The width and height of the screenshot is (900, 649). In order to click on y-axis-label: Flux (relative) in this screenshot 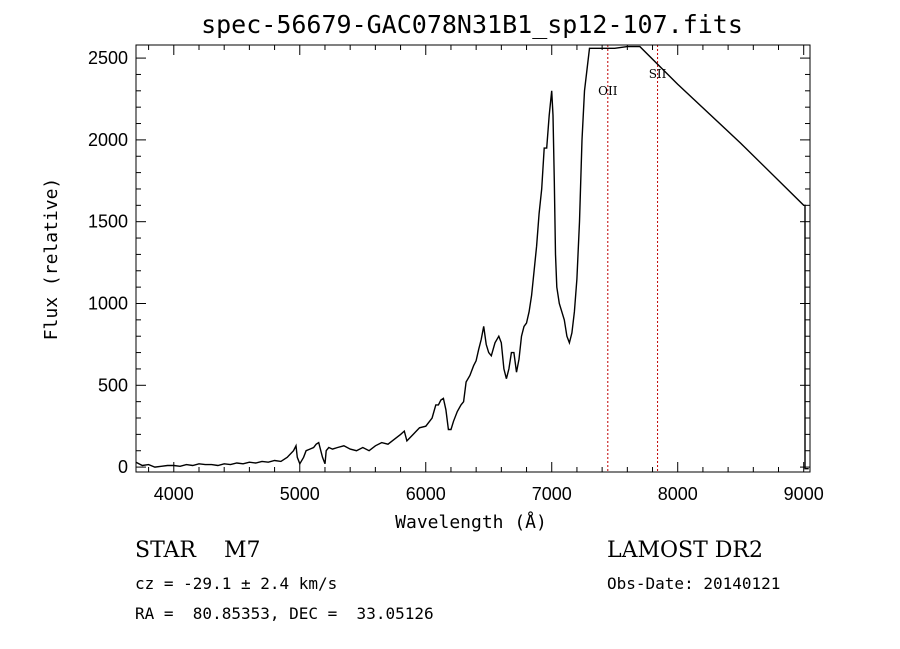, I will do `click(51, 259)`.